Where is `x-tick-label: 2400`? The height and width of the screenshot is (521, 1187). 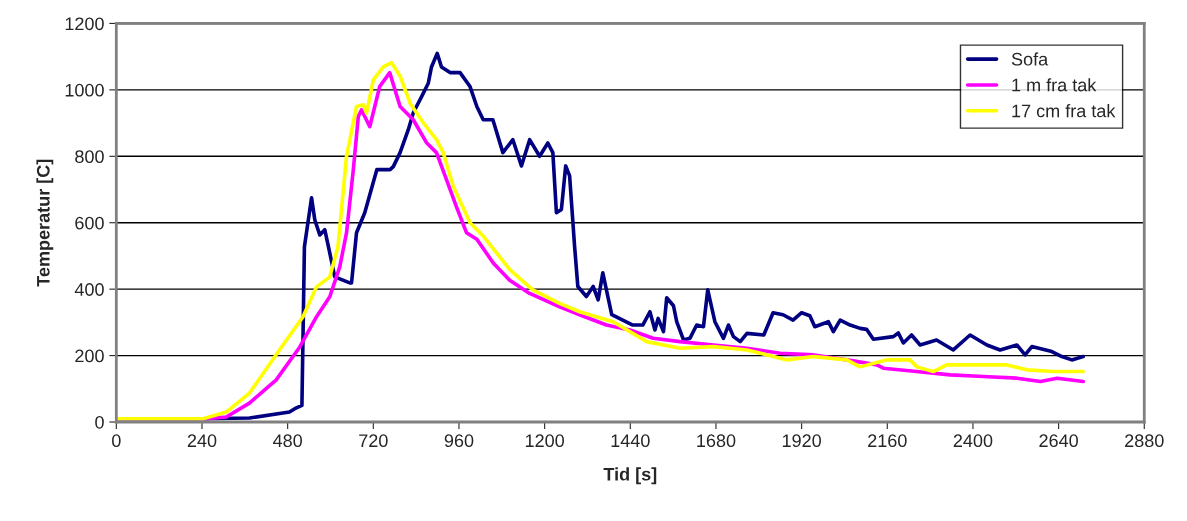
x-tick-label: 2400 is located at coordinates (973, 441).